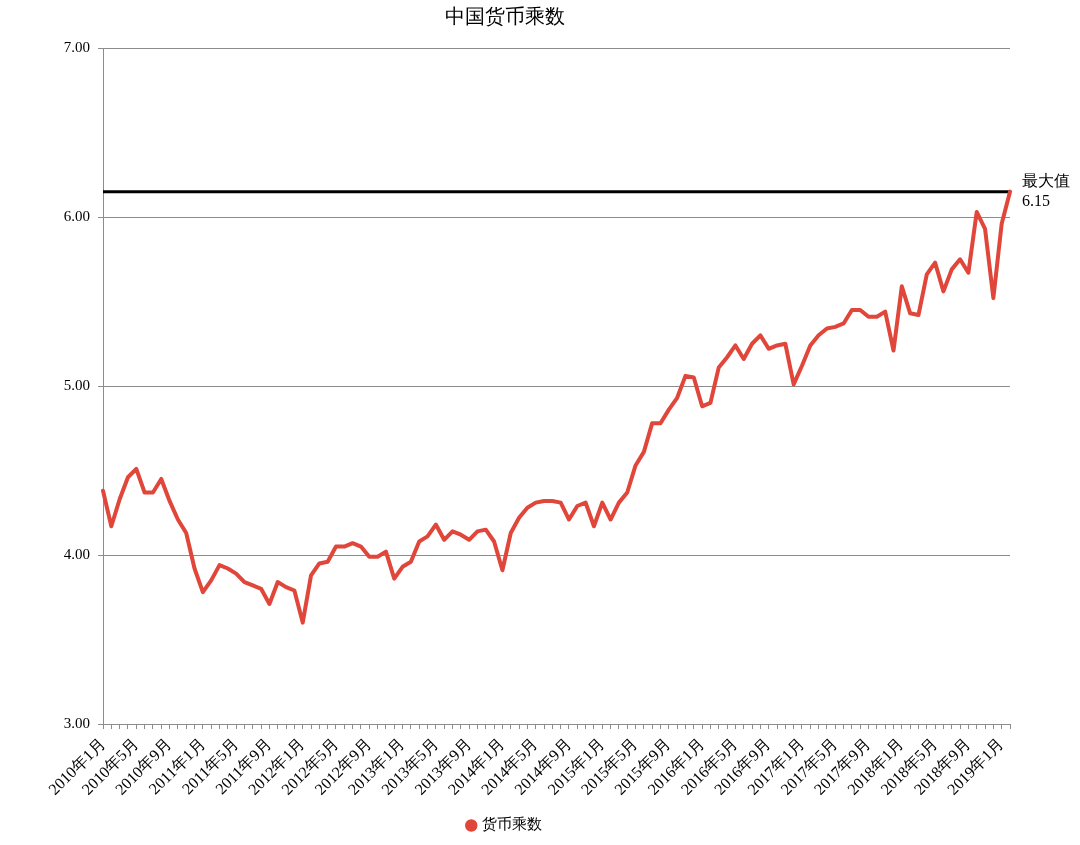 Image resolution: width=1080 pixels, height=845 pixels. What do you see at coordinates (1046, 190) in the screenshot?
I see `ref-line-label: 最大值 6.15` at bounding box center [1046, 190].